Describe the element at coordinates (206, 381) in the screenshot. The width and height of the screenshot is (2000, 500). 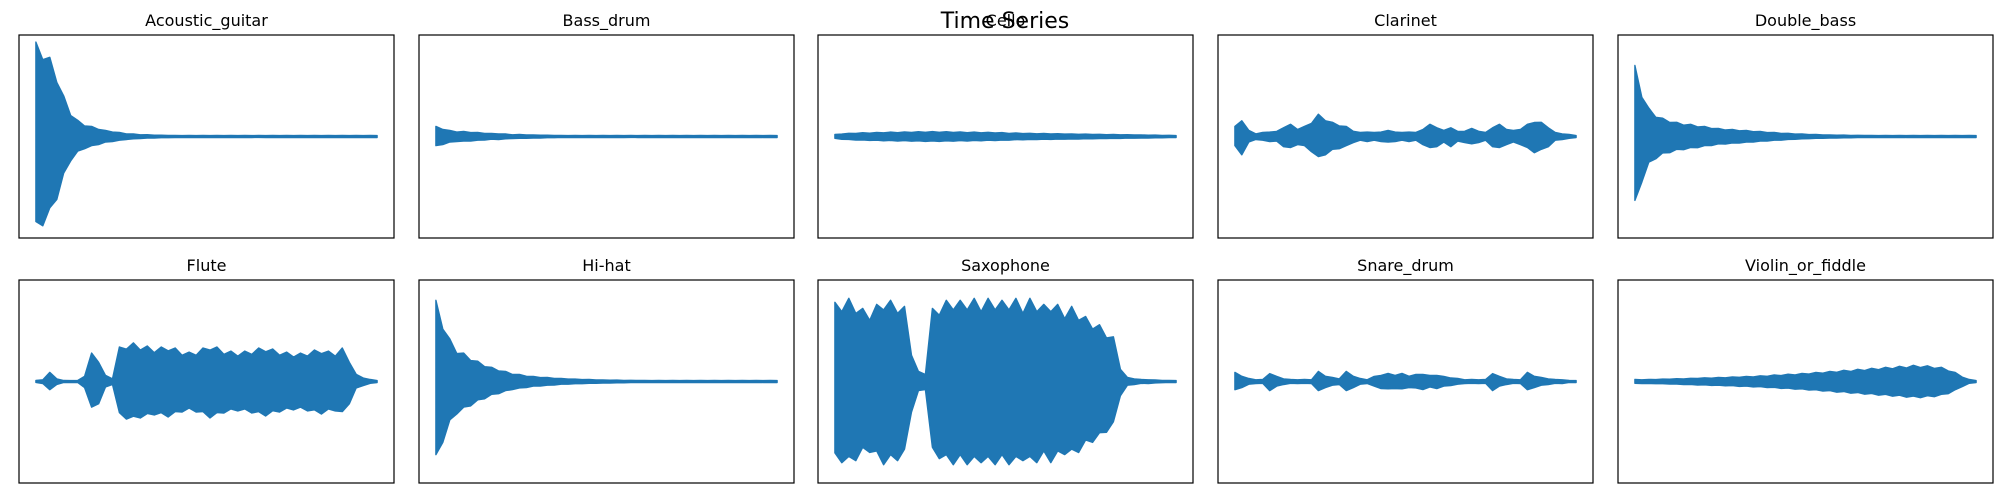
I see `waveform-flute` at that location.